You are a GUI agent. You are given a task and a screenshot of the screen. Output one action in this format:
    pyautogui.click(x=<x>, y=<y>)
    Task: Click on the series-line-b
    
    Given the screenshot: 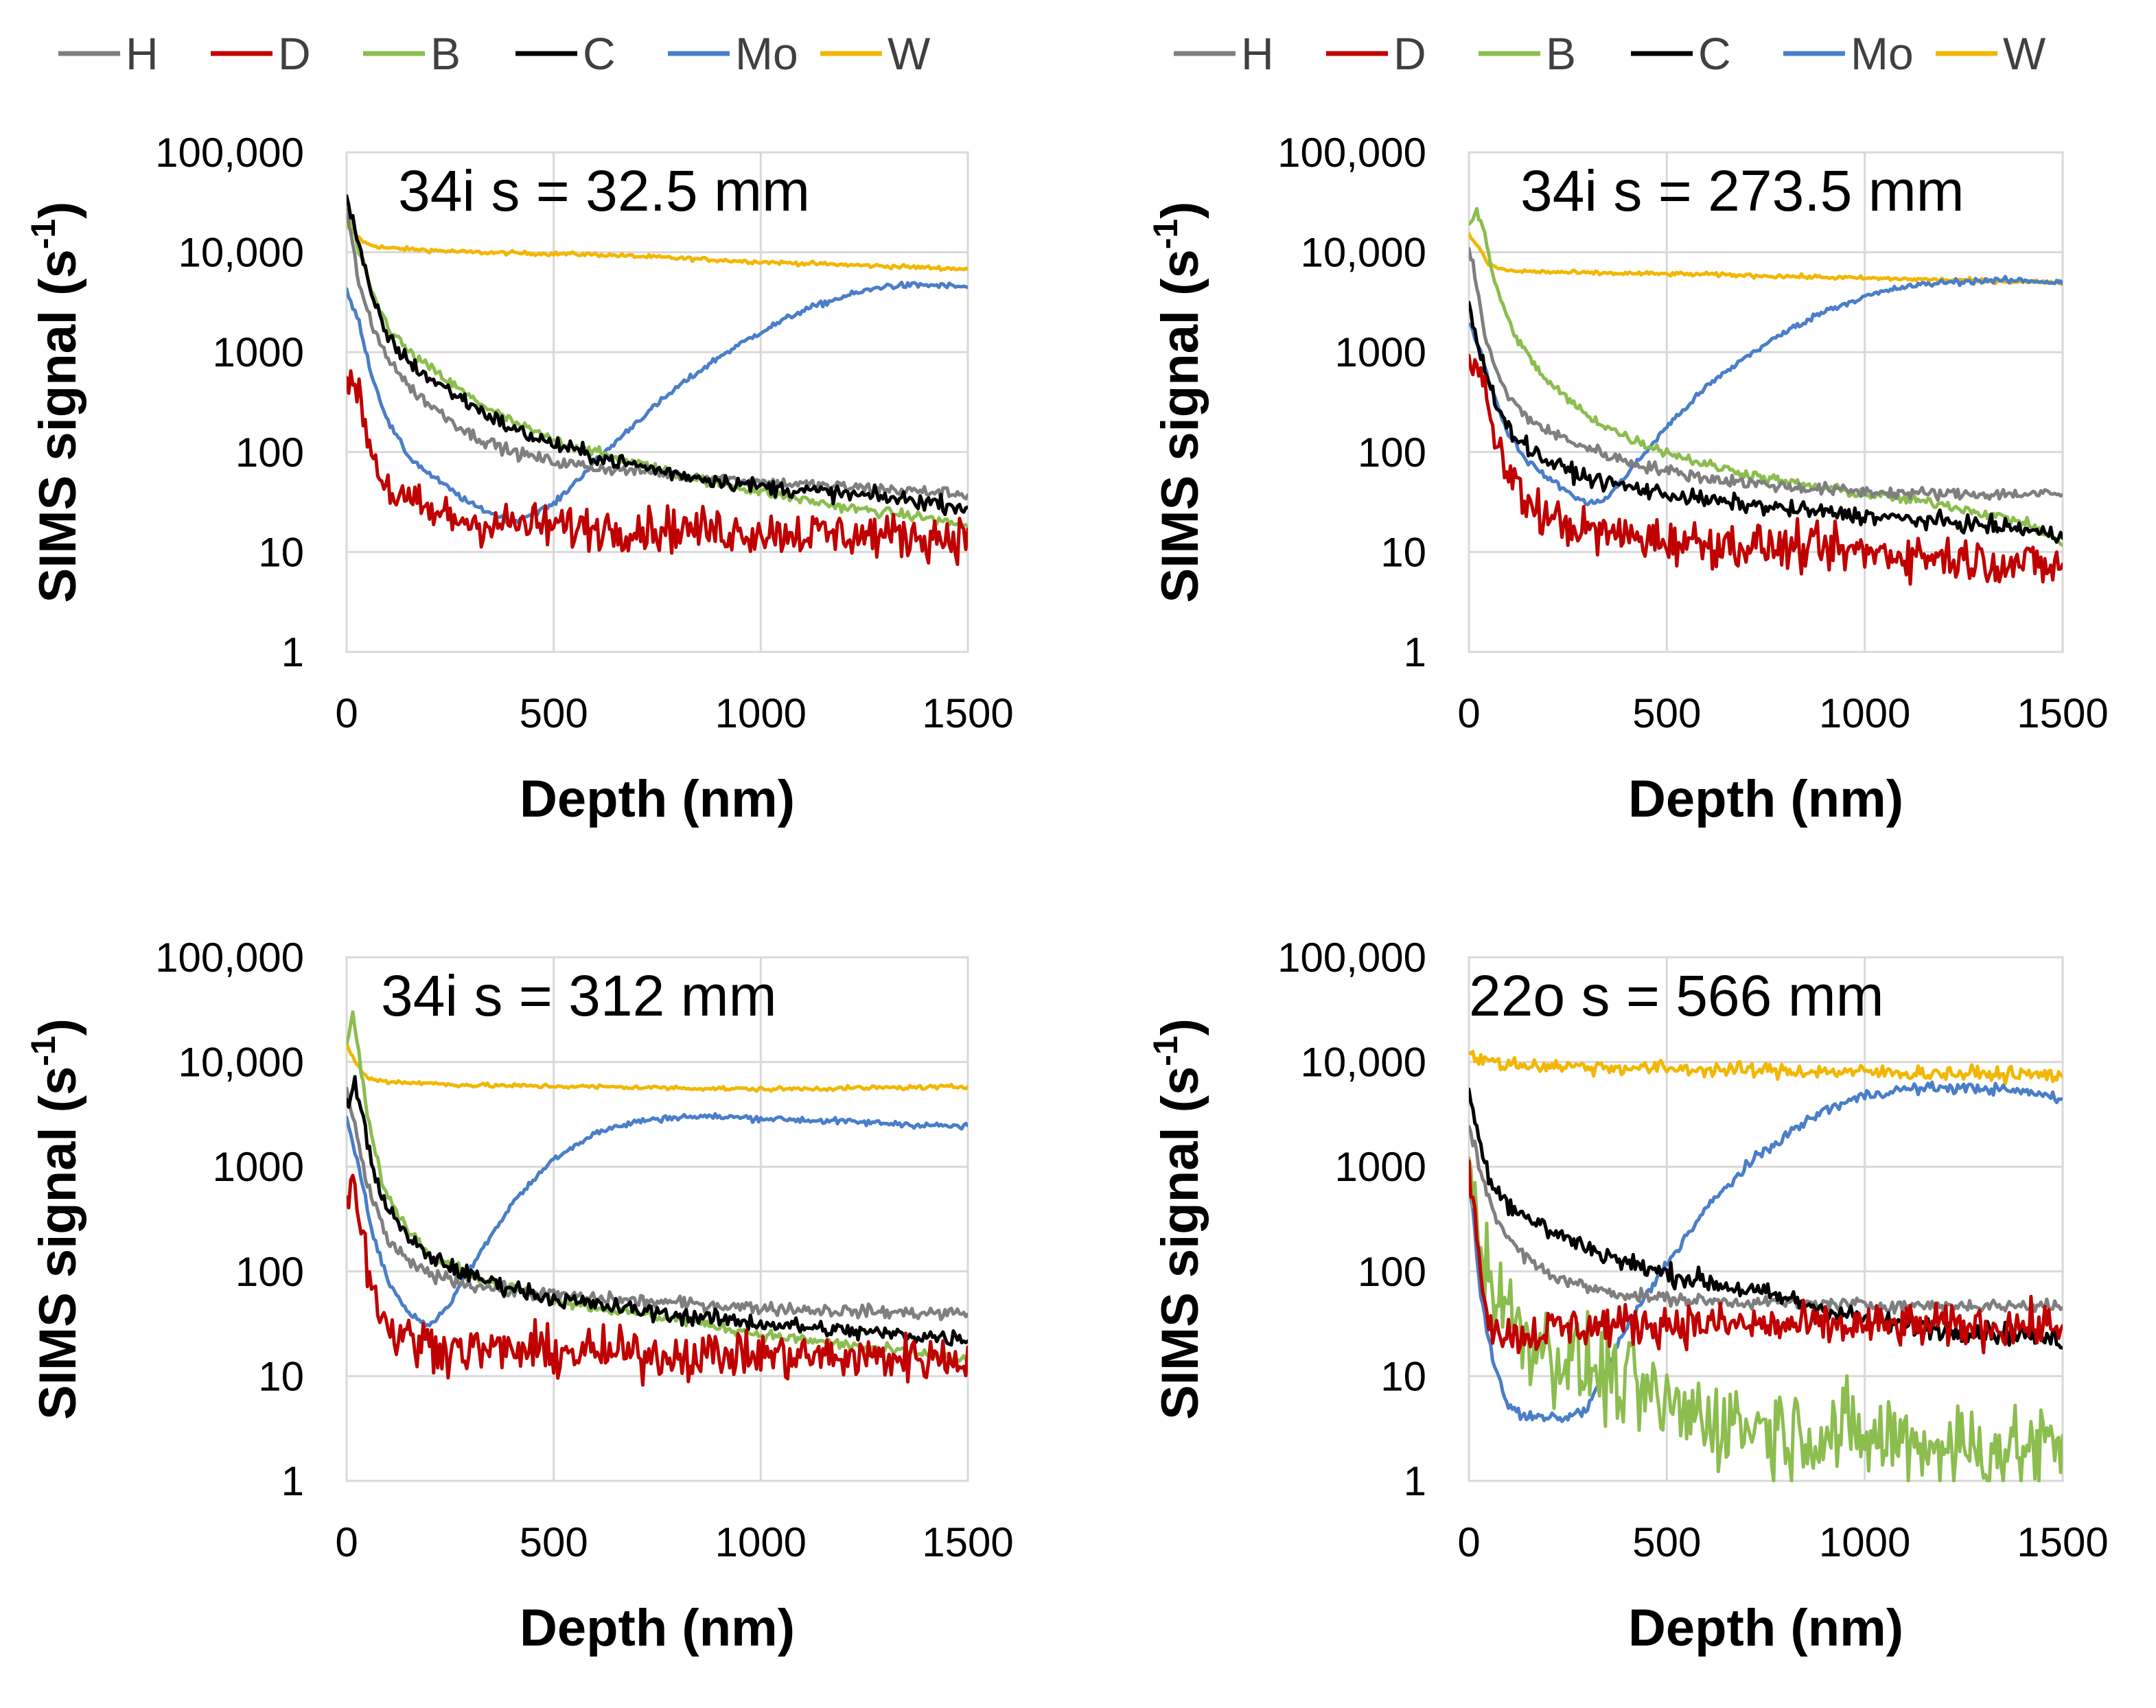 What is the action you would take?
    pyautogui.click(x=1766, y=1319)
    